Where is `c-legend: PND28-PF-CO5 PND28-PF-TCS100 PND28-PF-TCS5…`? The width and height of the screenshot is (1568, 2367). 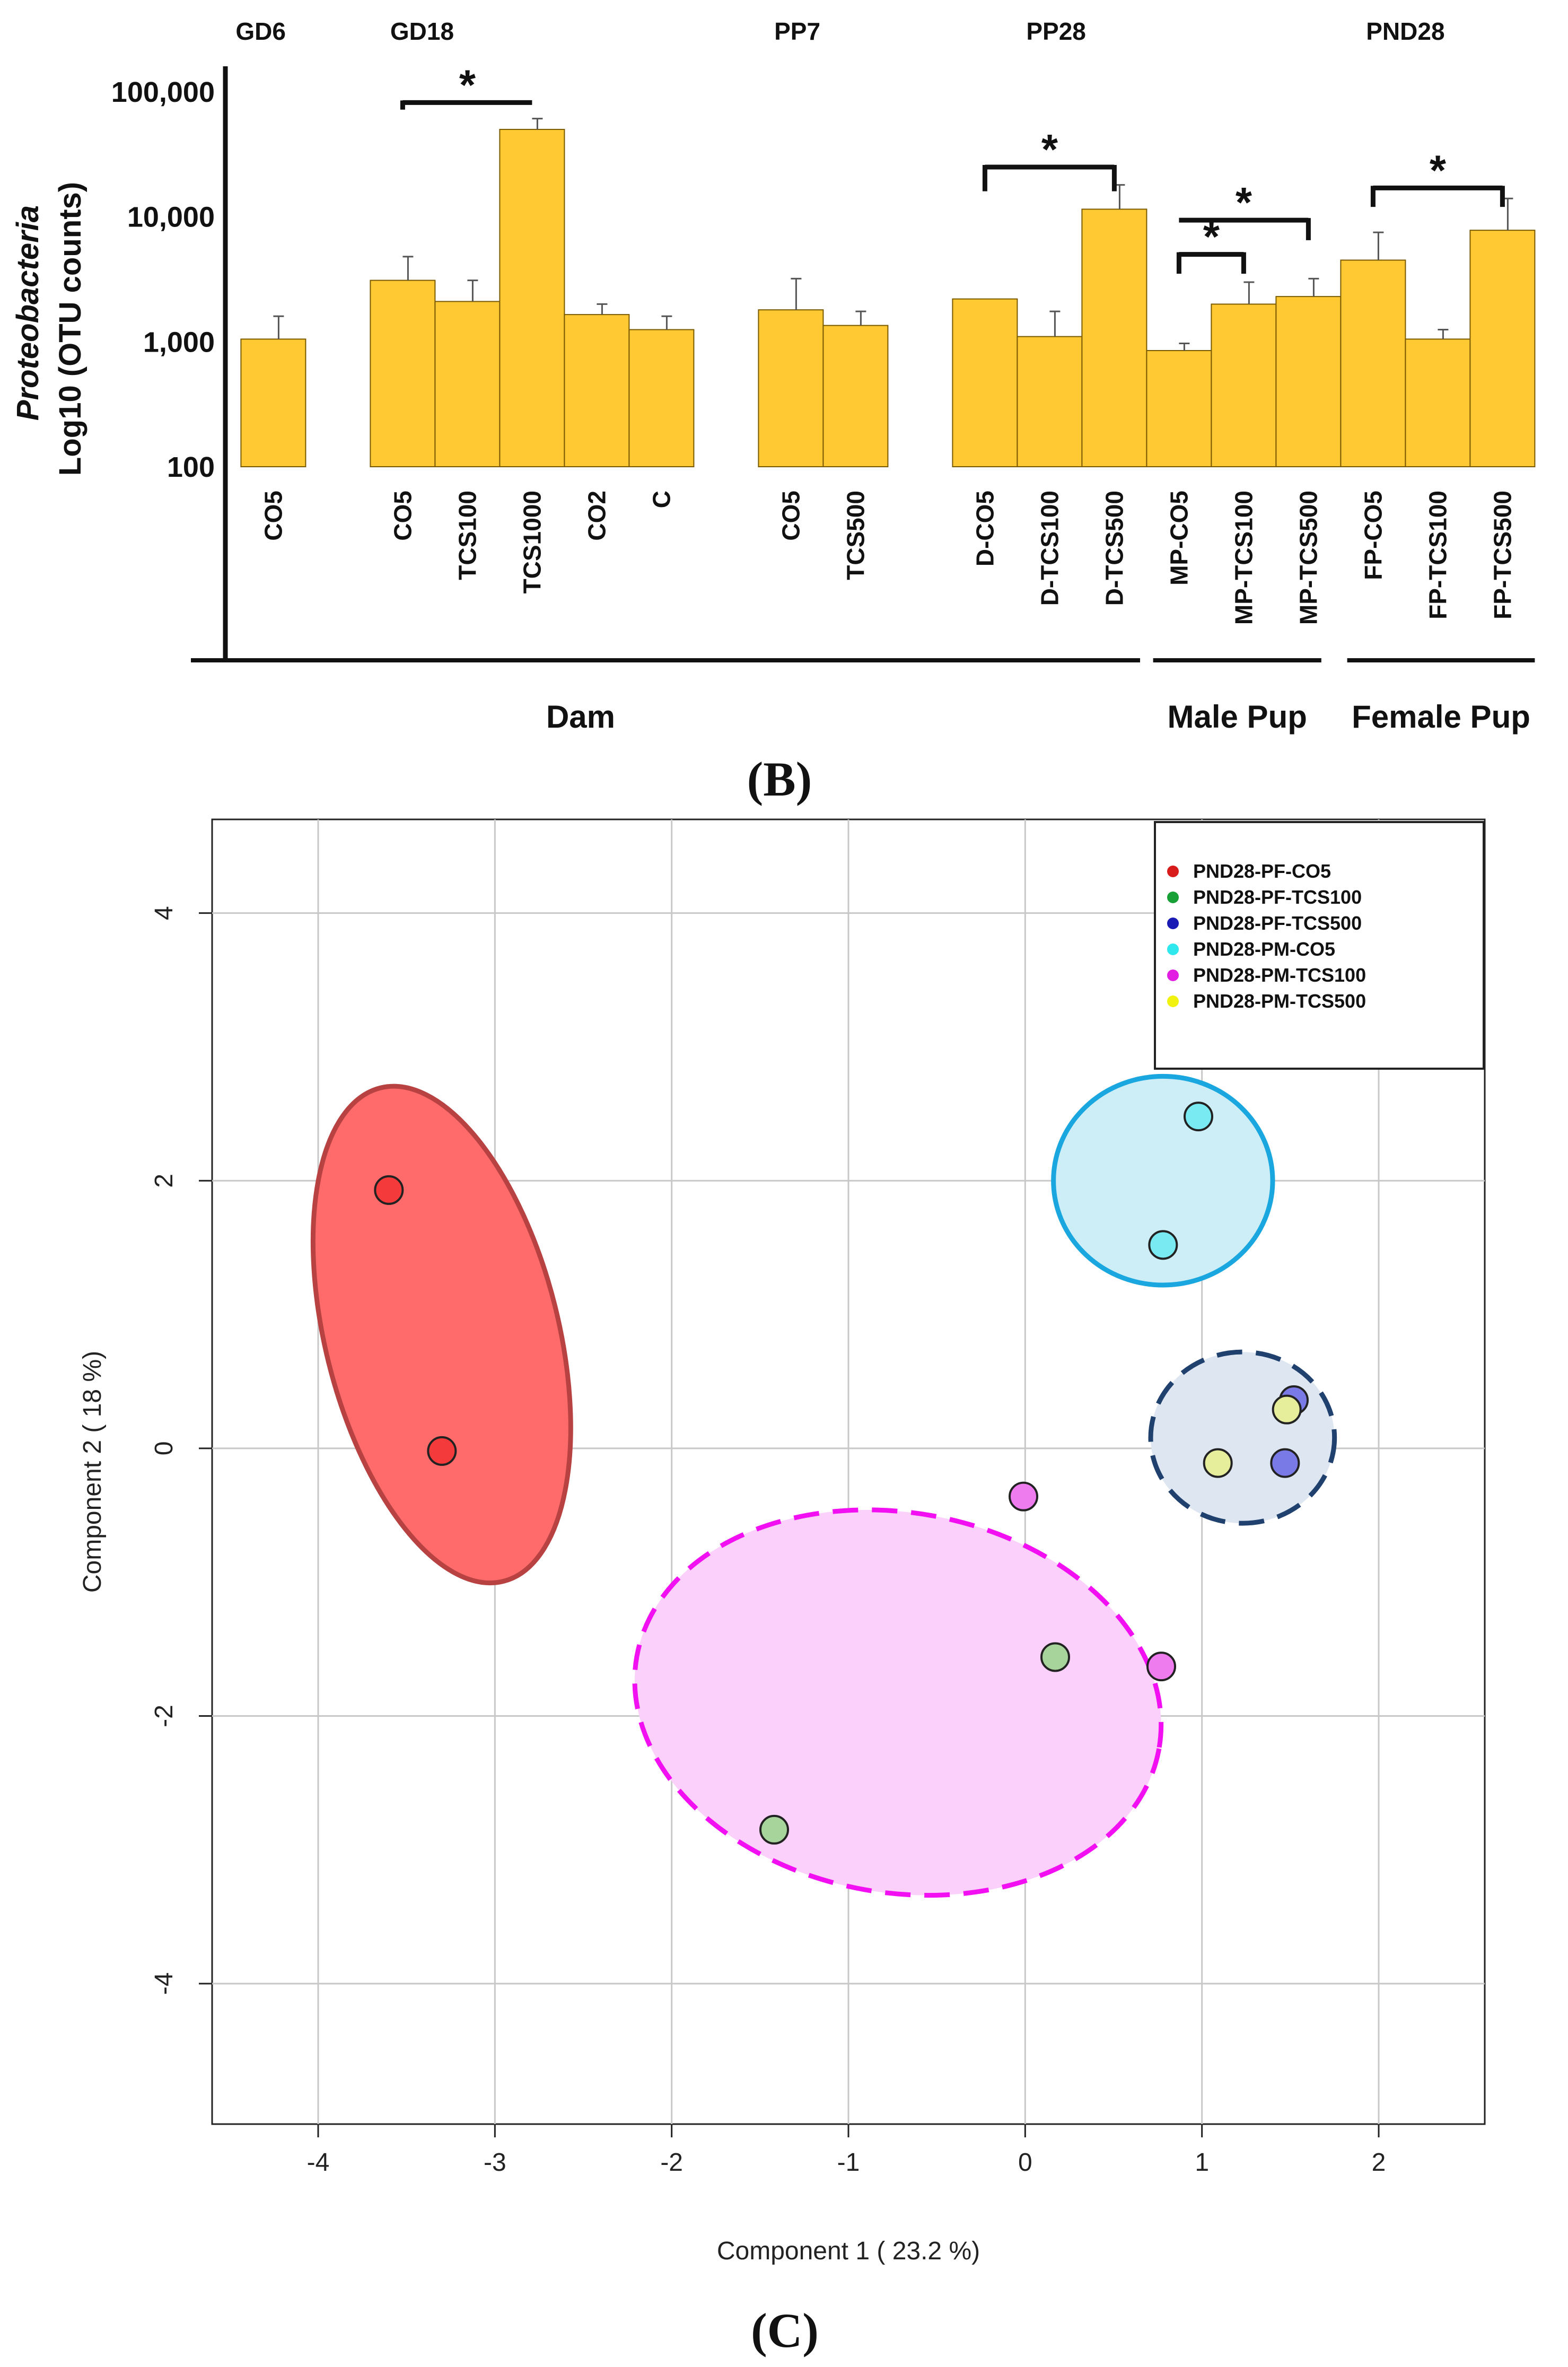 c-legend: PND28-PF-CO5 PND28-PF-TCS100 PND28-PF-TCS5… is located at coordinates (1319, 946).